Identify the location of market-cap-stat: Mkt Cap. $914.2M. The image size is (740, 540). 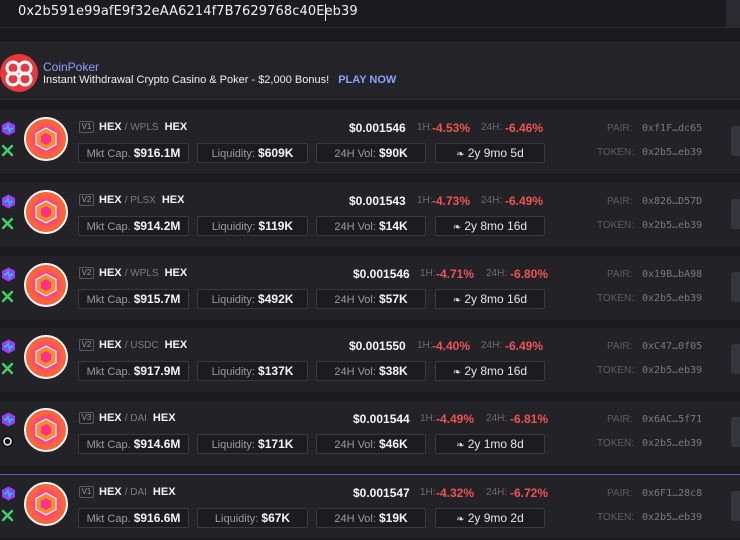
(133, 226).